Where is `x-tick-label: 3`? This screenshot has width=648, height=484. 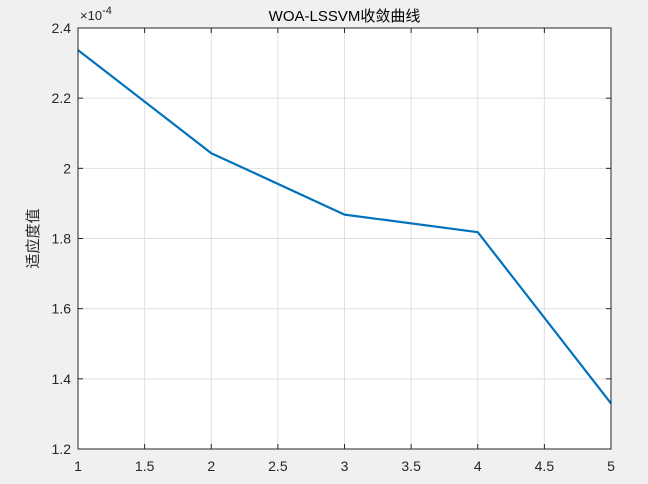
x-tick-label: 3 is located at coordinates (345, 466).